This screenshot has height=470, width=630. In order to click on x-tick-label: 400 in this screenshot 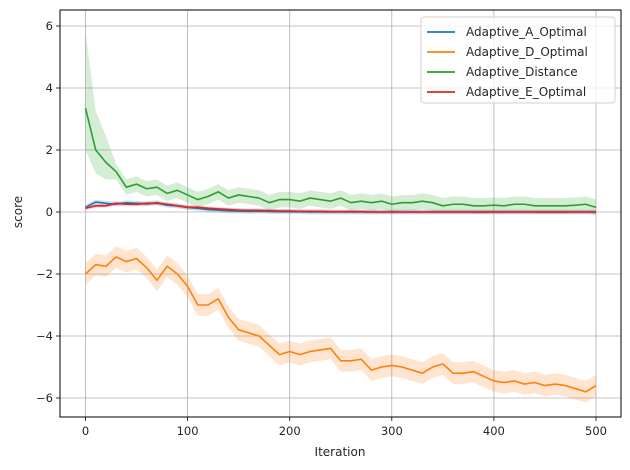, I will do `click(494, 431)`.